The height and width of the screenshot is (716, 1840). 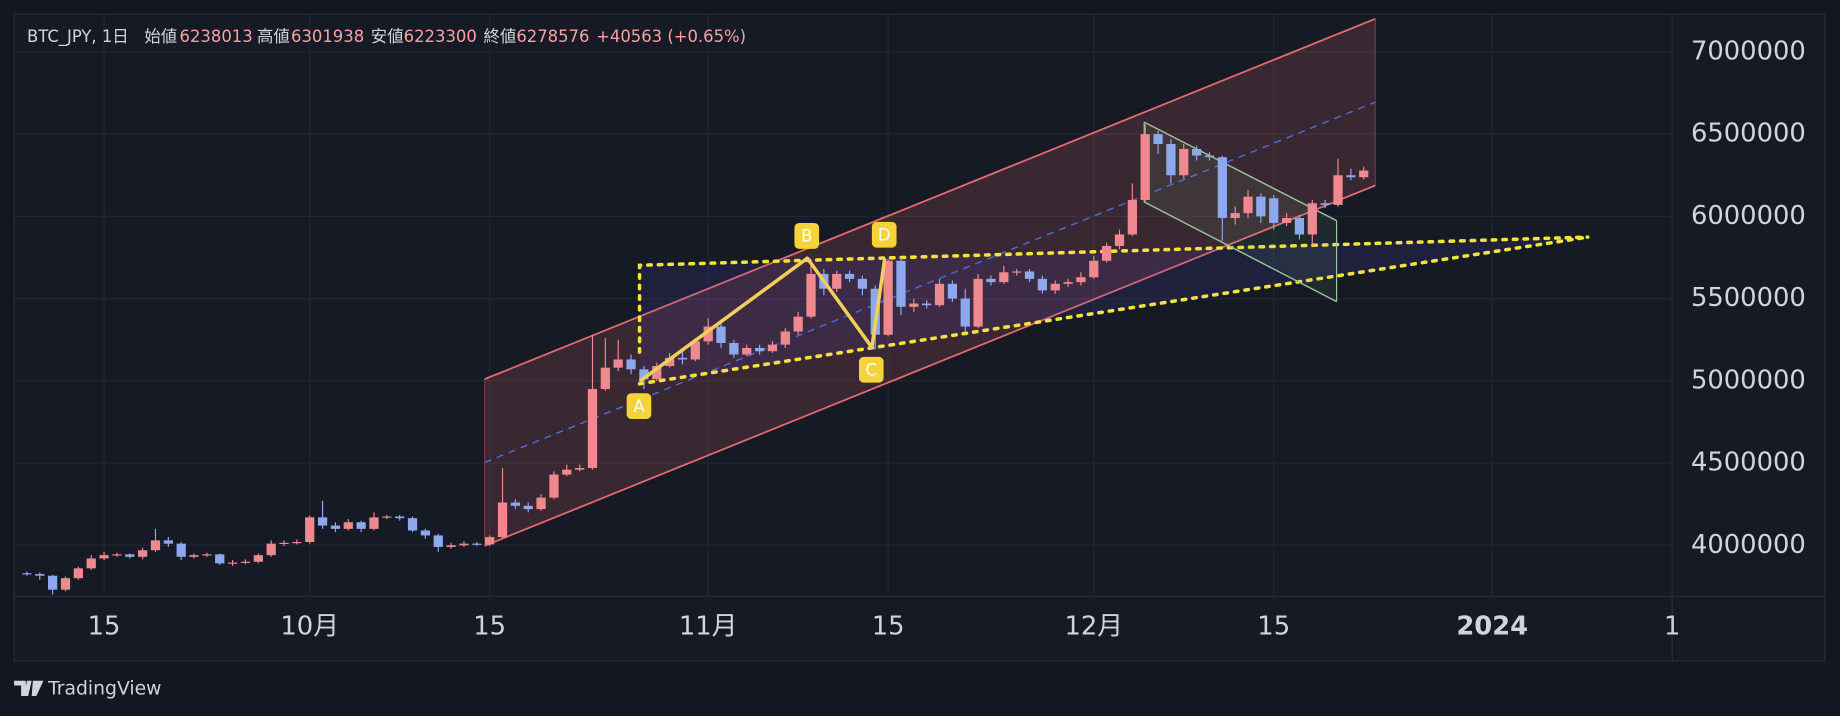 I want to click on brand: TradingView, so click(x=87, y=689).